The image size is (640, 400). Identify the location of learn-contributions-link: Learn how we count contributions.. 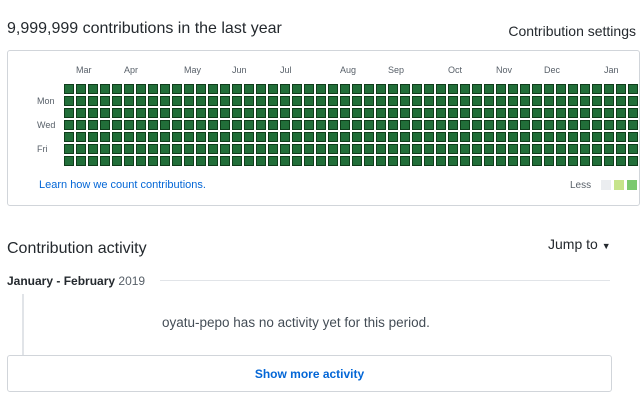
(122, 185).